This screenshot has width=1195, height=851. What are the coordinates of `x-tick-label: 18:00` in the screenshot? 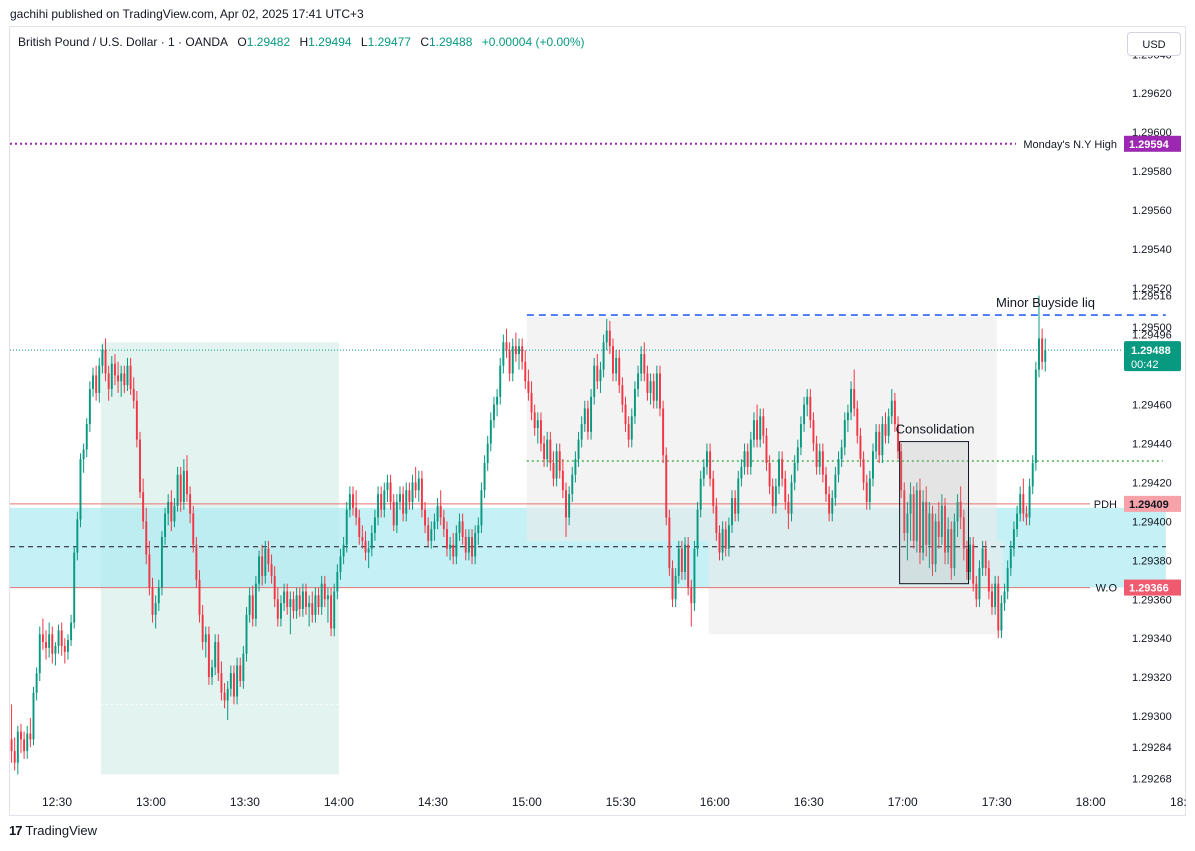 It's located at (1091, 802).